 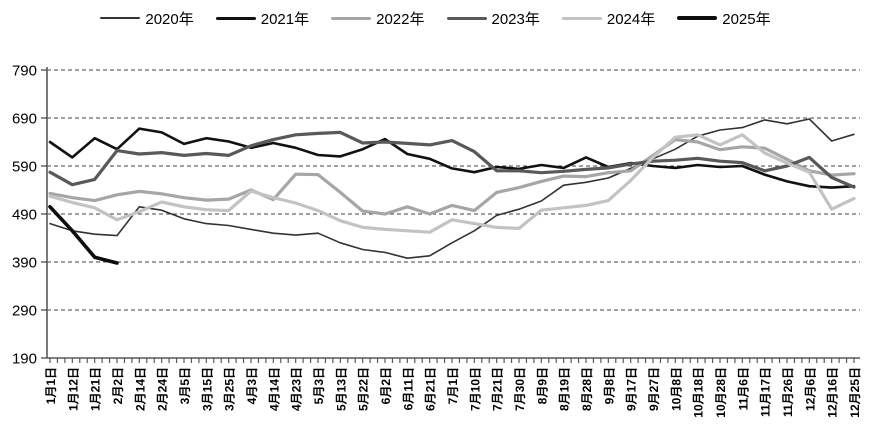 I want to click on x-tick-label-group: 3月25日, so click(x=230, y=389).